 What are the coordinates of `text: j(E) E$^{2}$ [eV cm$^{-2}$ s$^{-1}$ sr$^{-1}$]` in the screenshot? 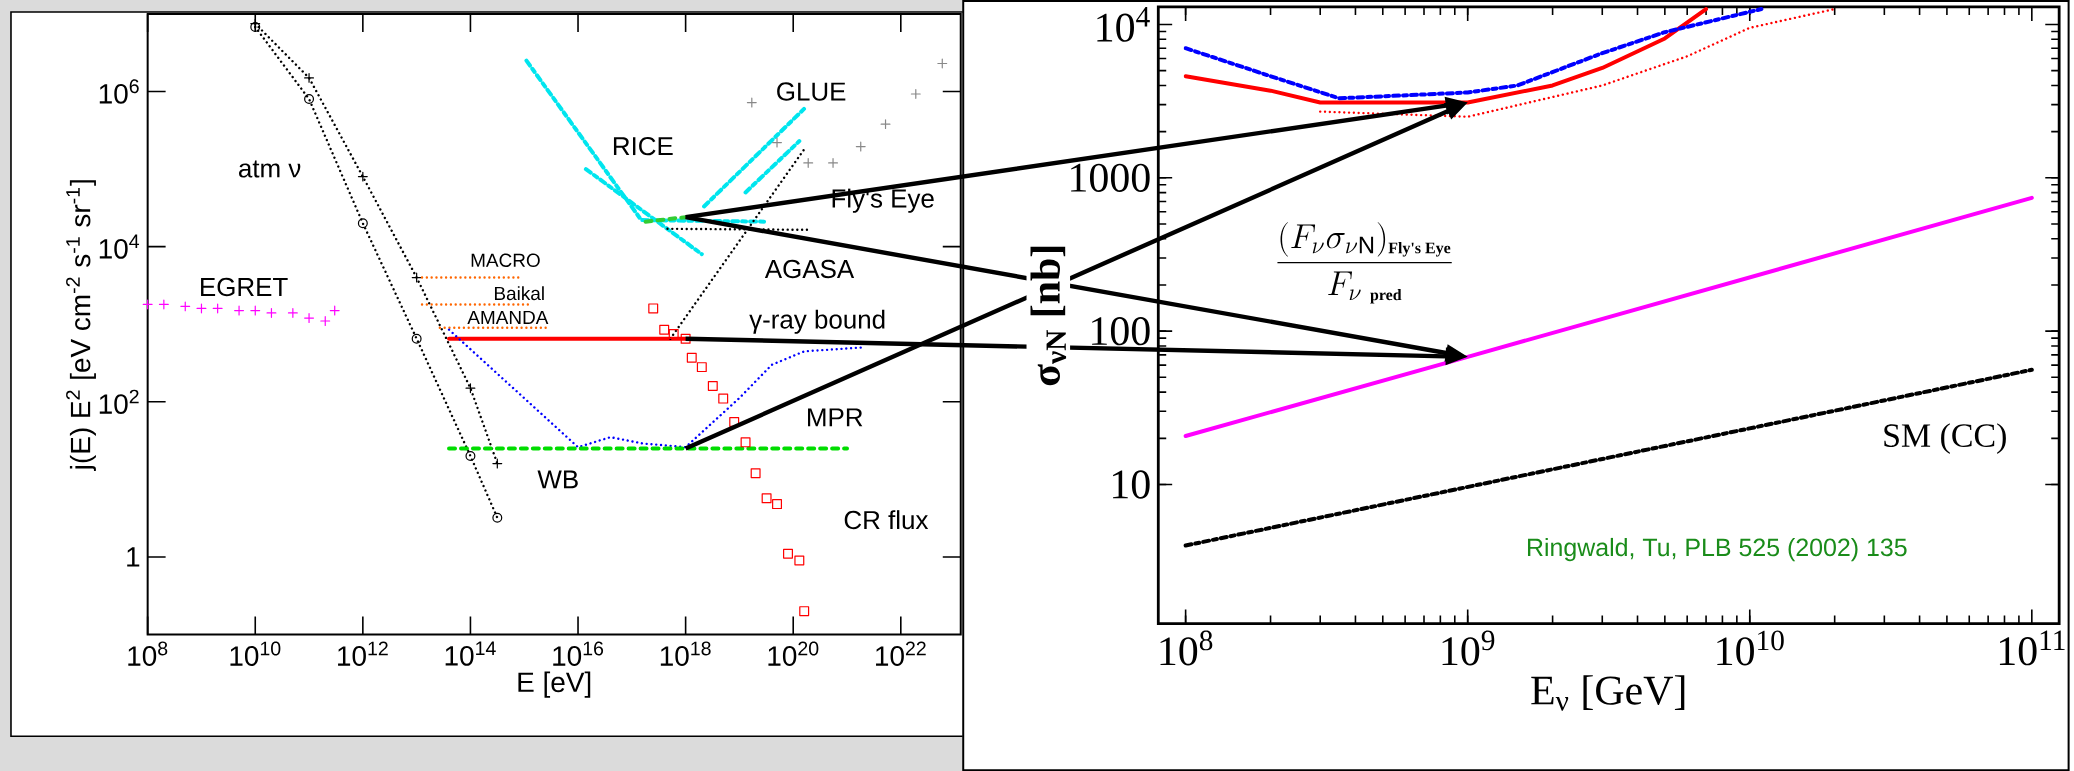 It's located at (81, 325).